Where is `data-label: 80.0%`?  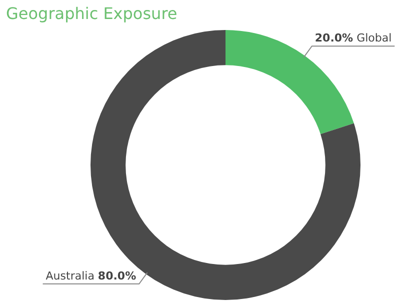
data-label: 80.0% is located at coordinates (117, 275).